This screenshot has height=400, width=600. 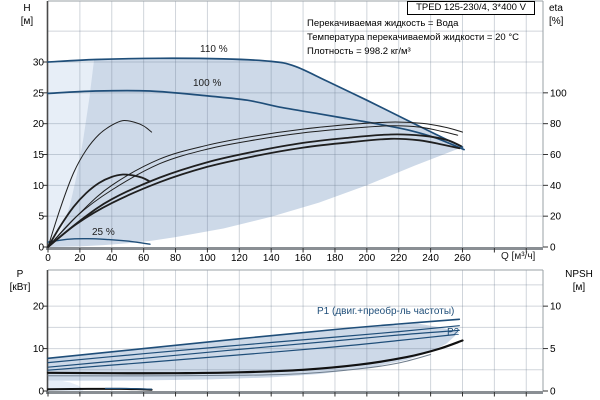 I want to click on right-tick-label: 5, so click(x=553, y=349).